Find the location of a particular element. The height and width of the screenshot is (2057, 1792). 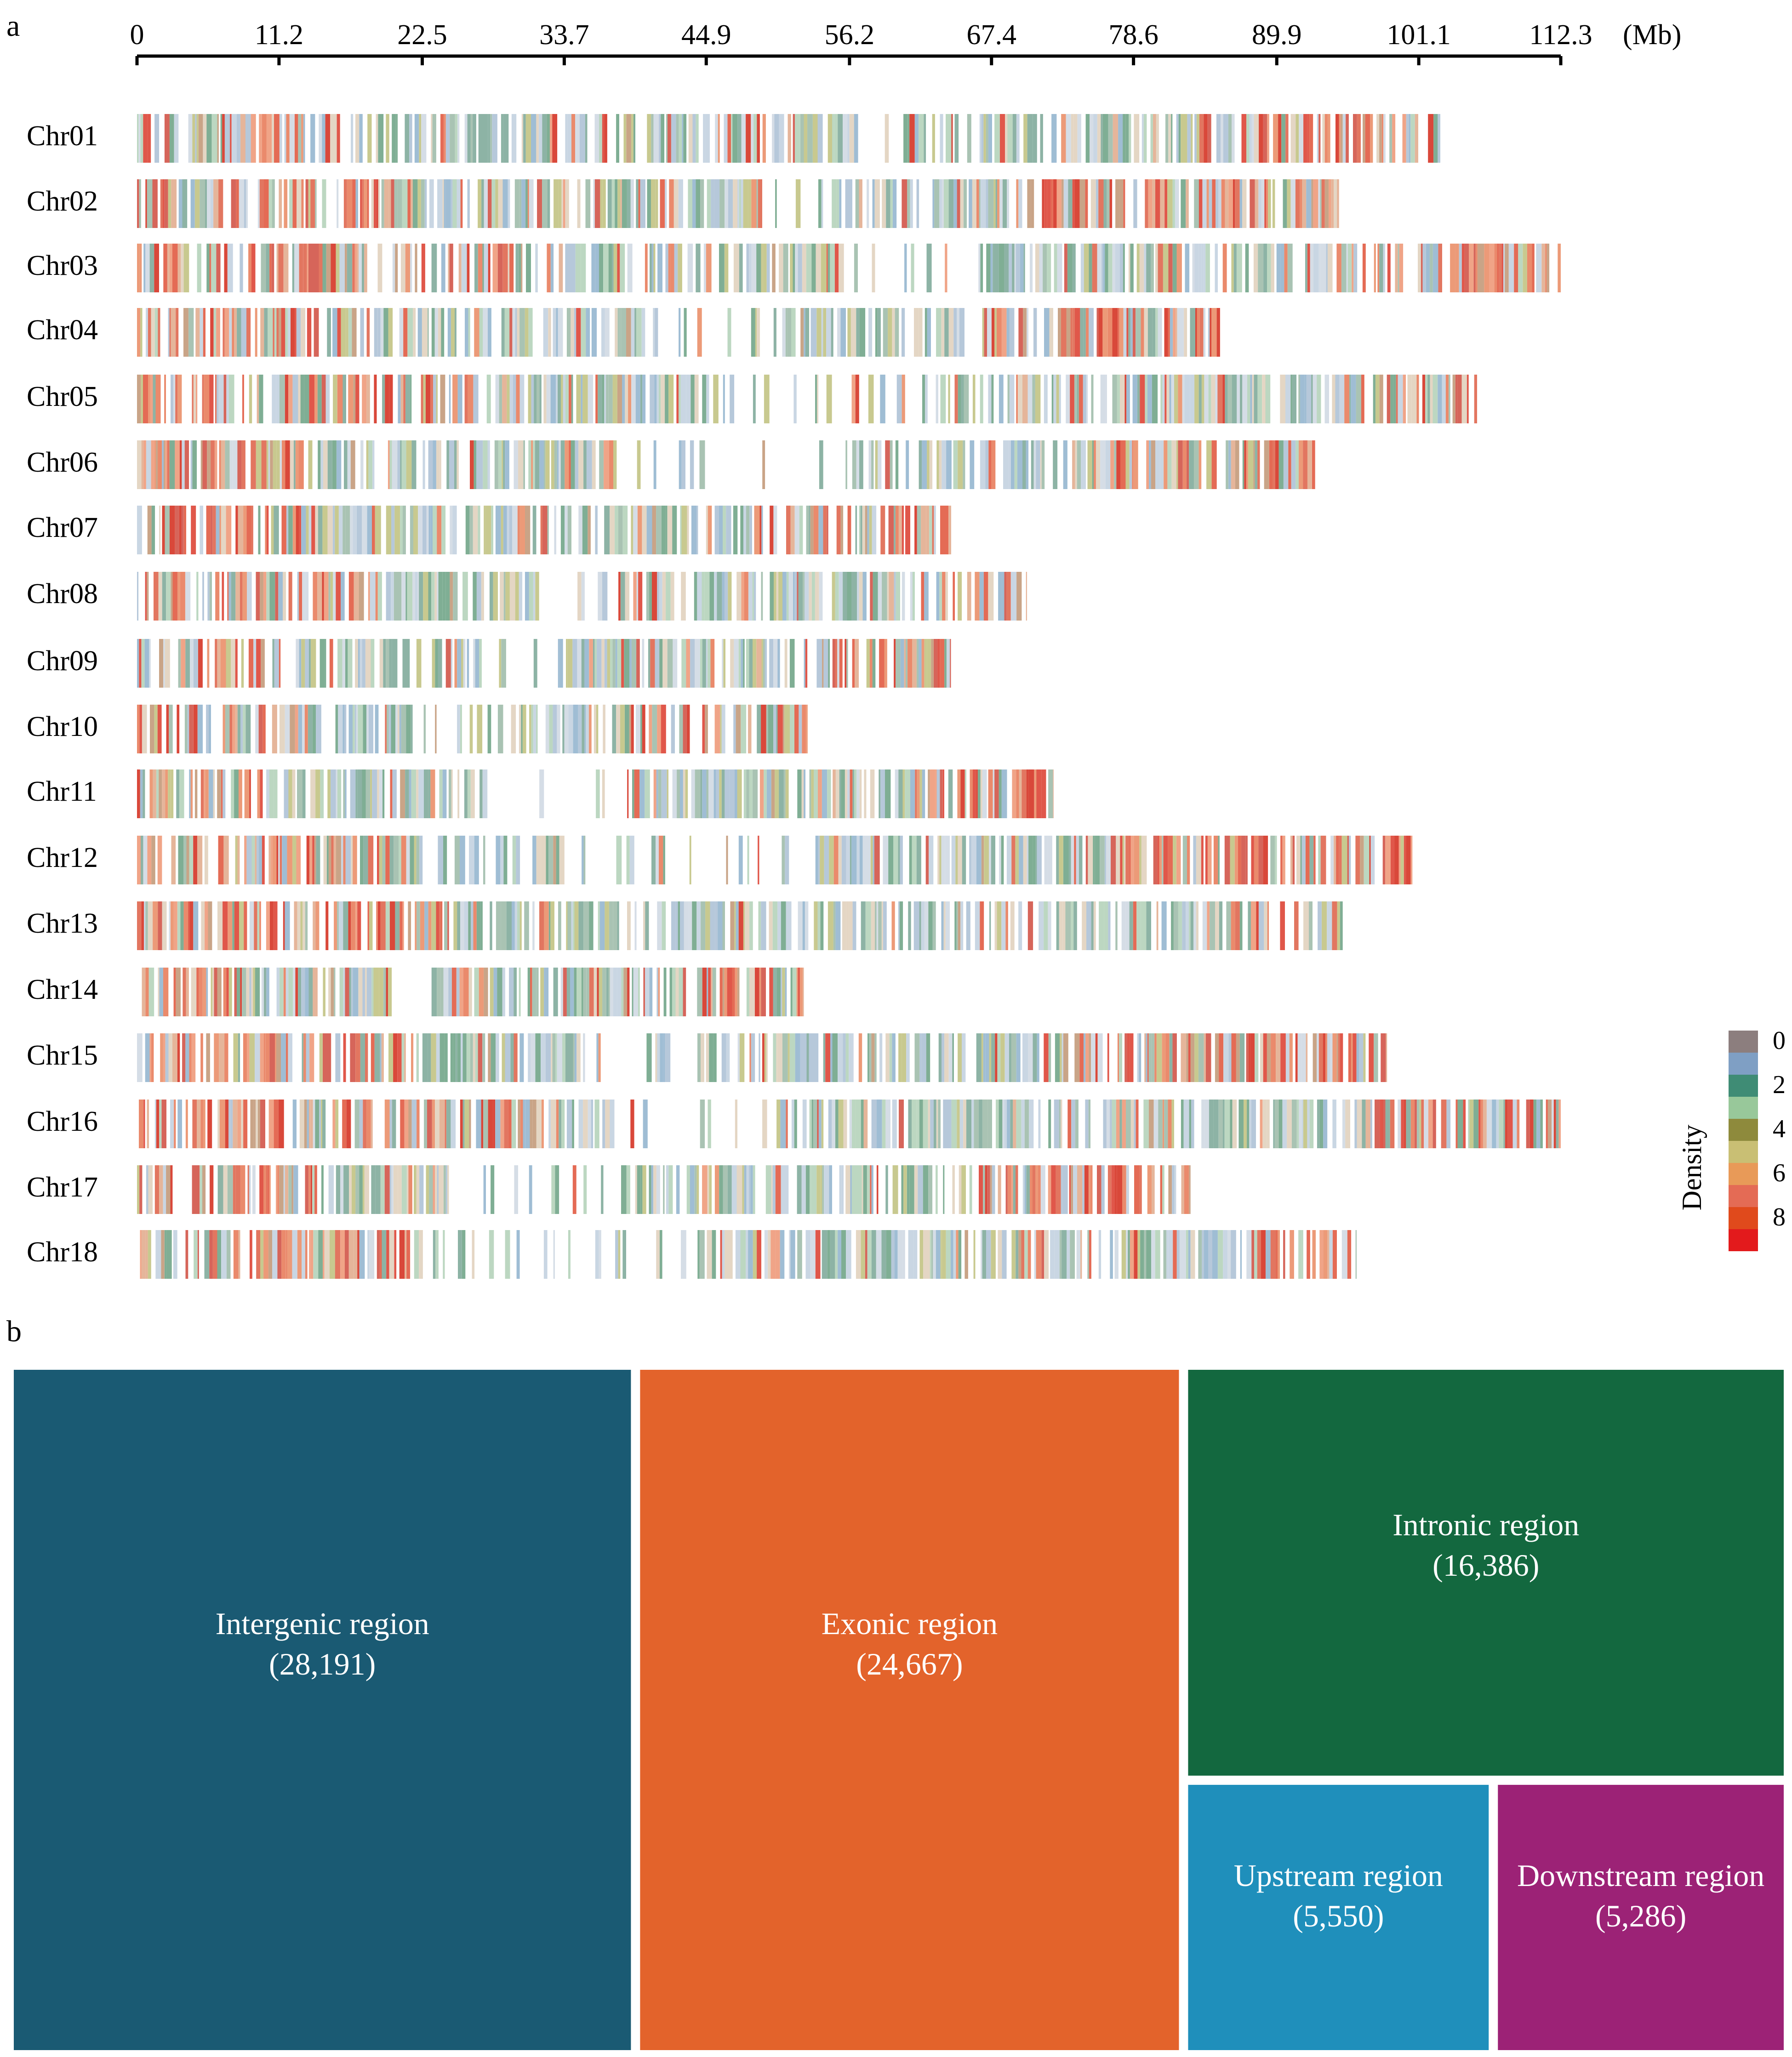

x-tick-label: 22.5 is located at coordinates (422, 35).